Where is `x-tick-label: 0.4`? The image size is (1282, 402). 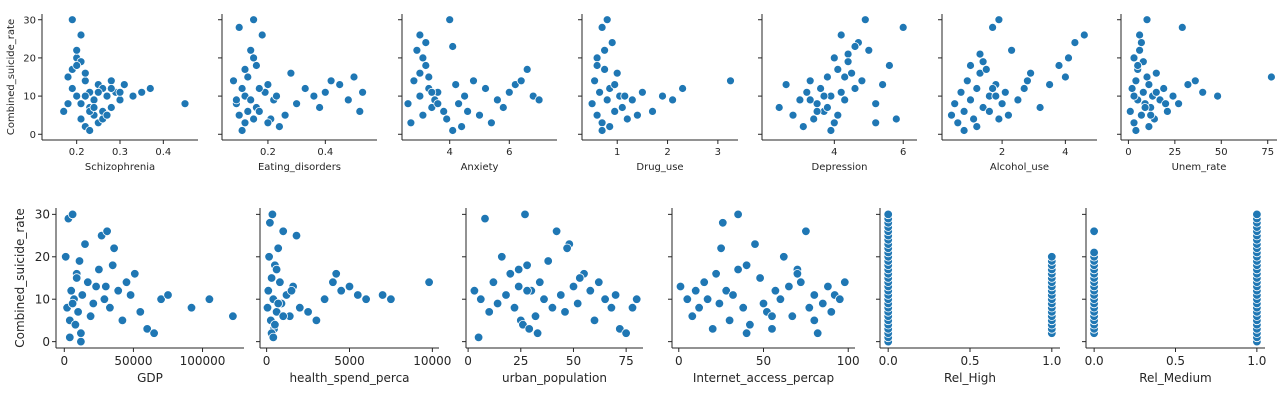 x-tick-label: 0.4 is located at coordinates (325, 152).